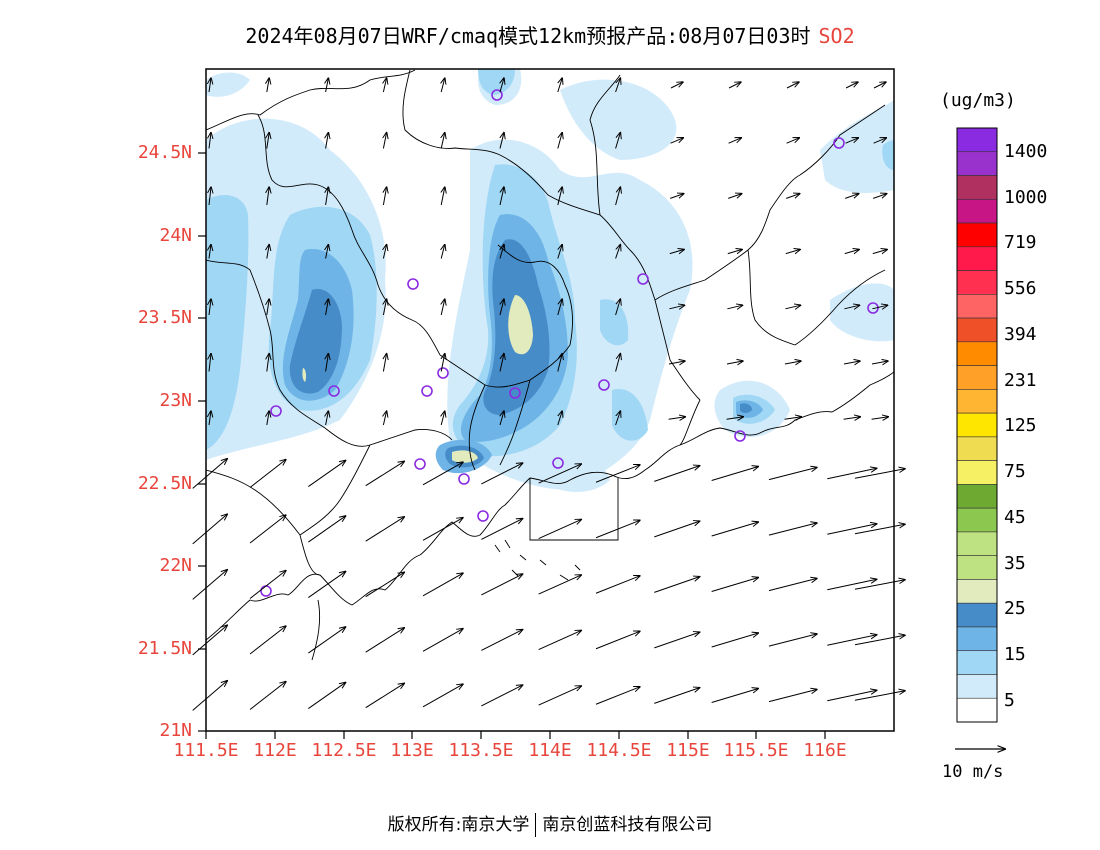 Image resolution: width=1100 pixels, height=850 pixels. Describe the element at coordinates (164, 317) in the screenshot. I see `lat-tick-label: 23.5N` at that location.